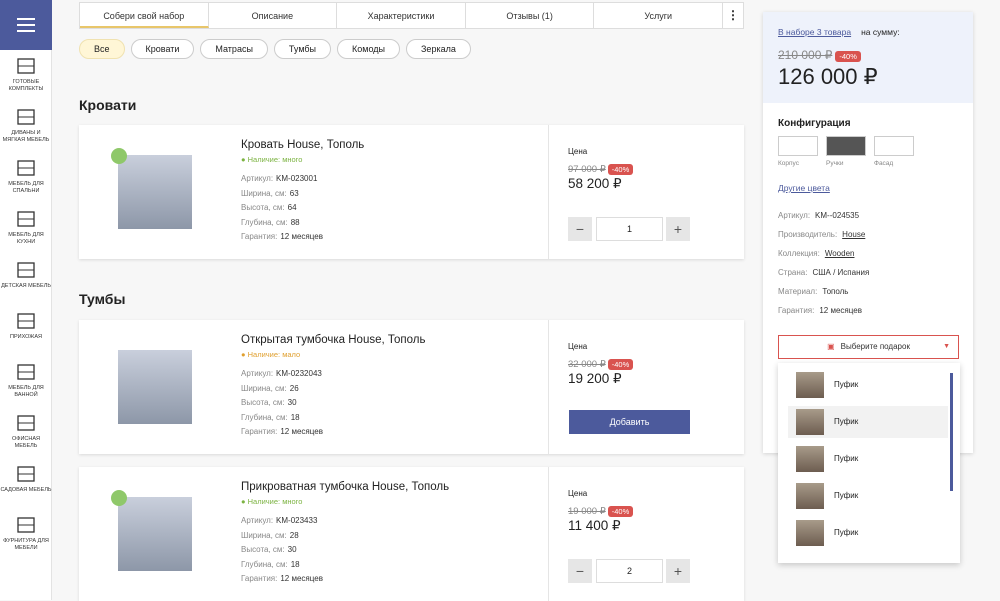 This screenshot has width=1000, height=601. I want to click on add-button: Добавить, so click(629, 422).